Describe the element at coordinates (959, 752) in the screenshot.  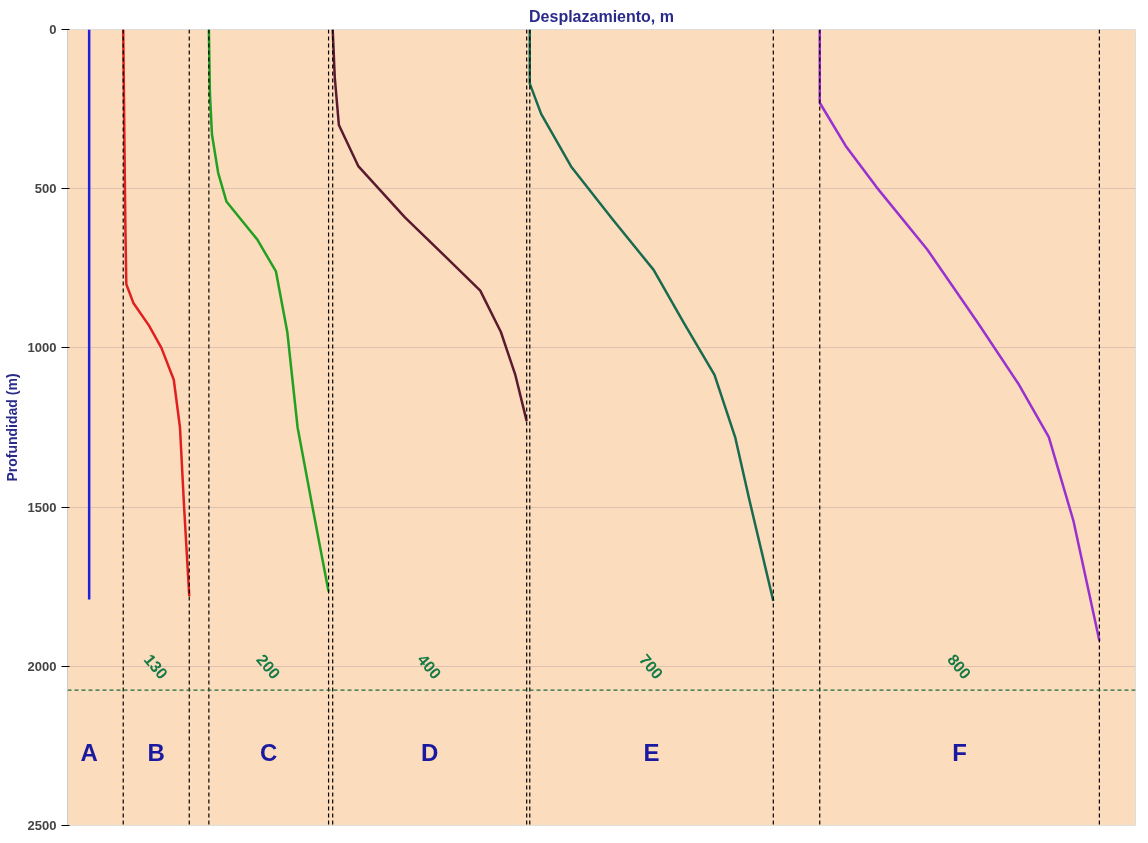
I see `annotation: F` at that location.